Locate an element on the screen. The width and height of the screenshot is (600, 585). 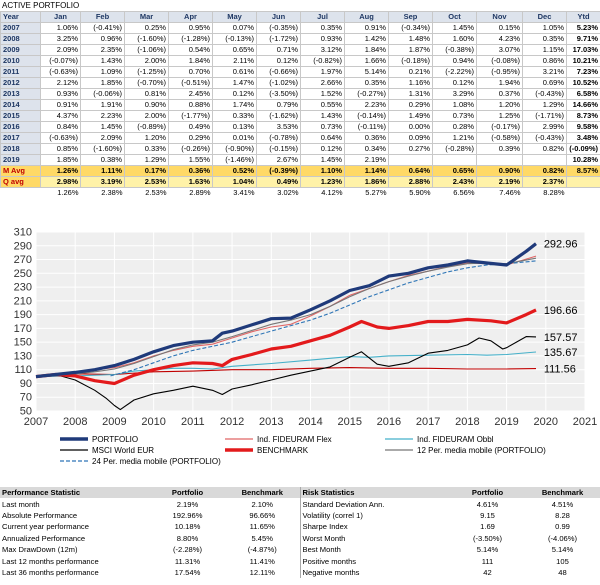
row-label: 2012 is located at coordinates (20, 83).